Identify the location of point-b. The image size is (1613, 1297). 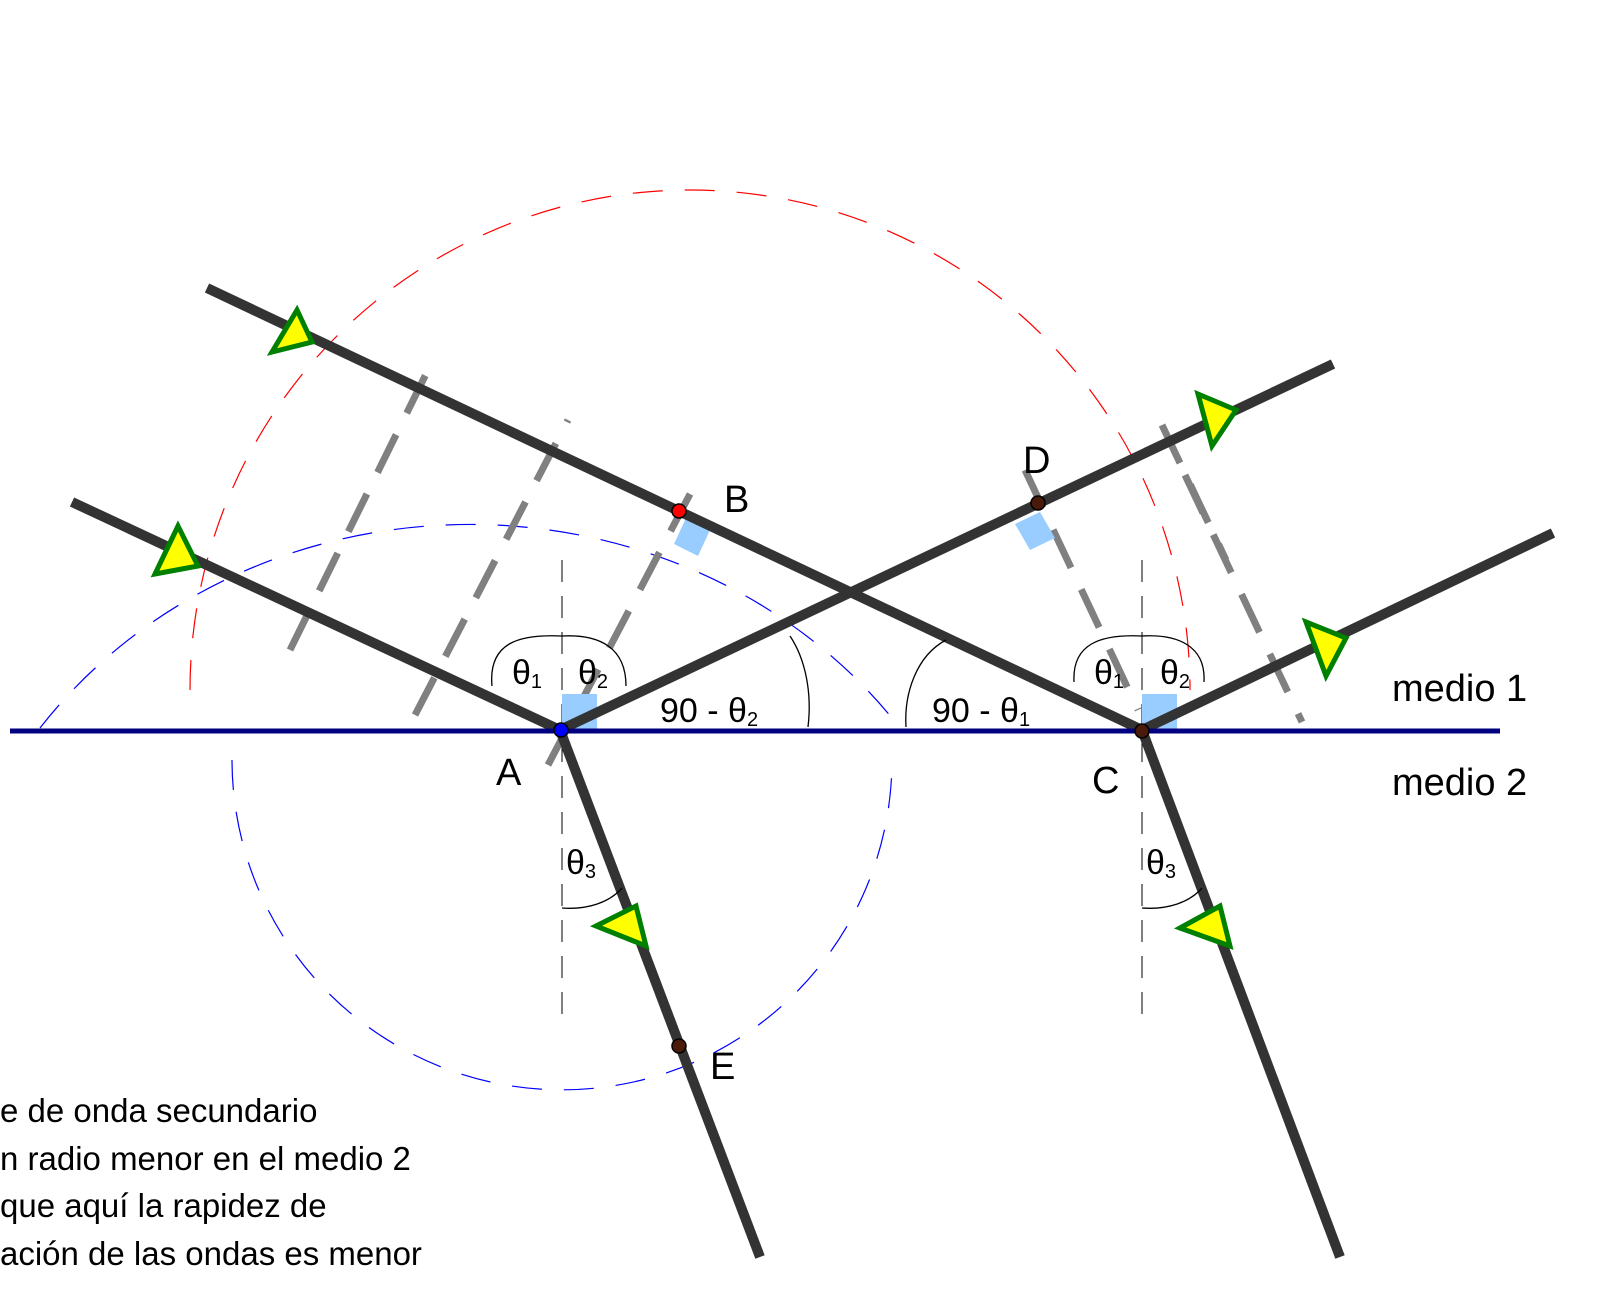
(679, 511).